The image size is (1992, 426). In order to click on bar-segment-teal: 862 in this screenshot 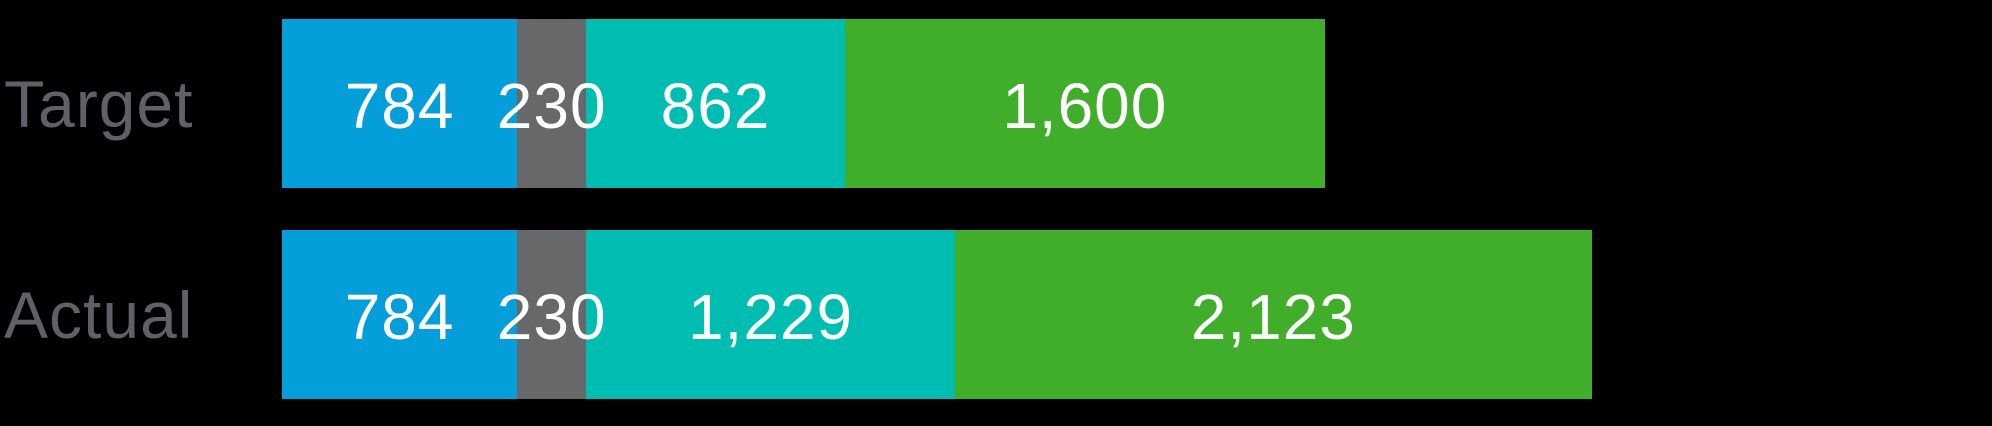, I will do `click(715, 103)`.